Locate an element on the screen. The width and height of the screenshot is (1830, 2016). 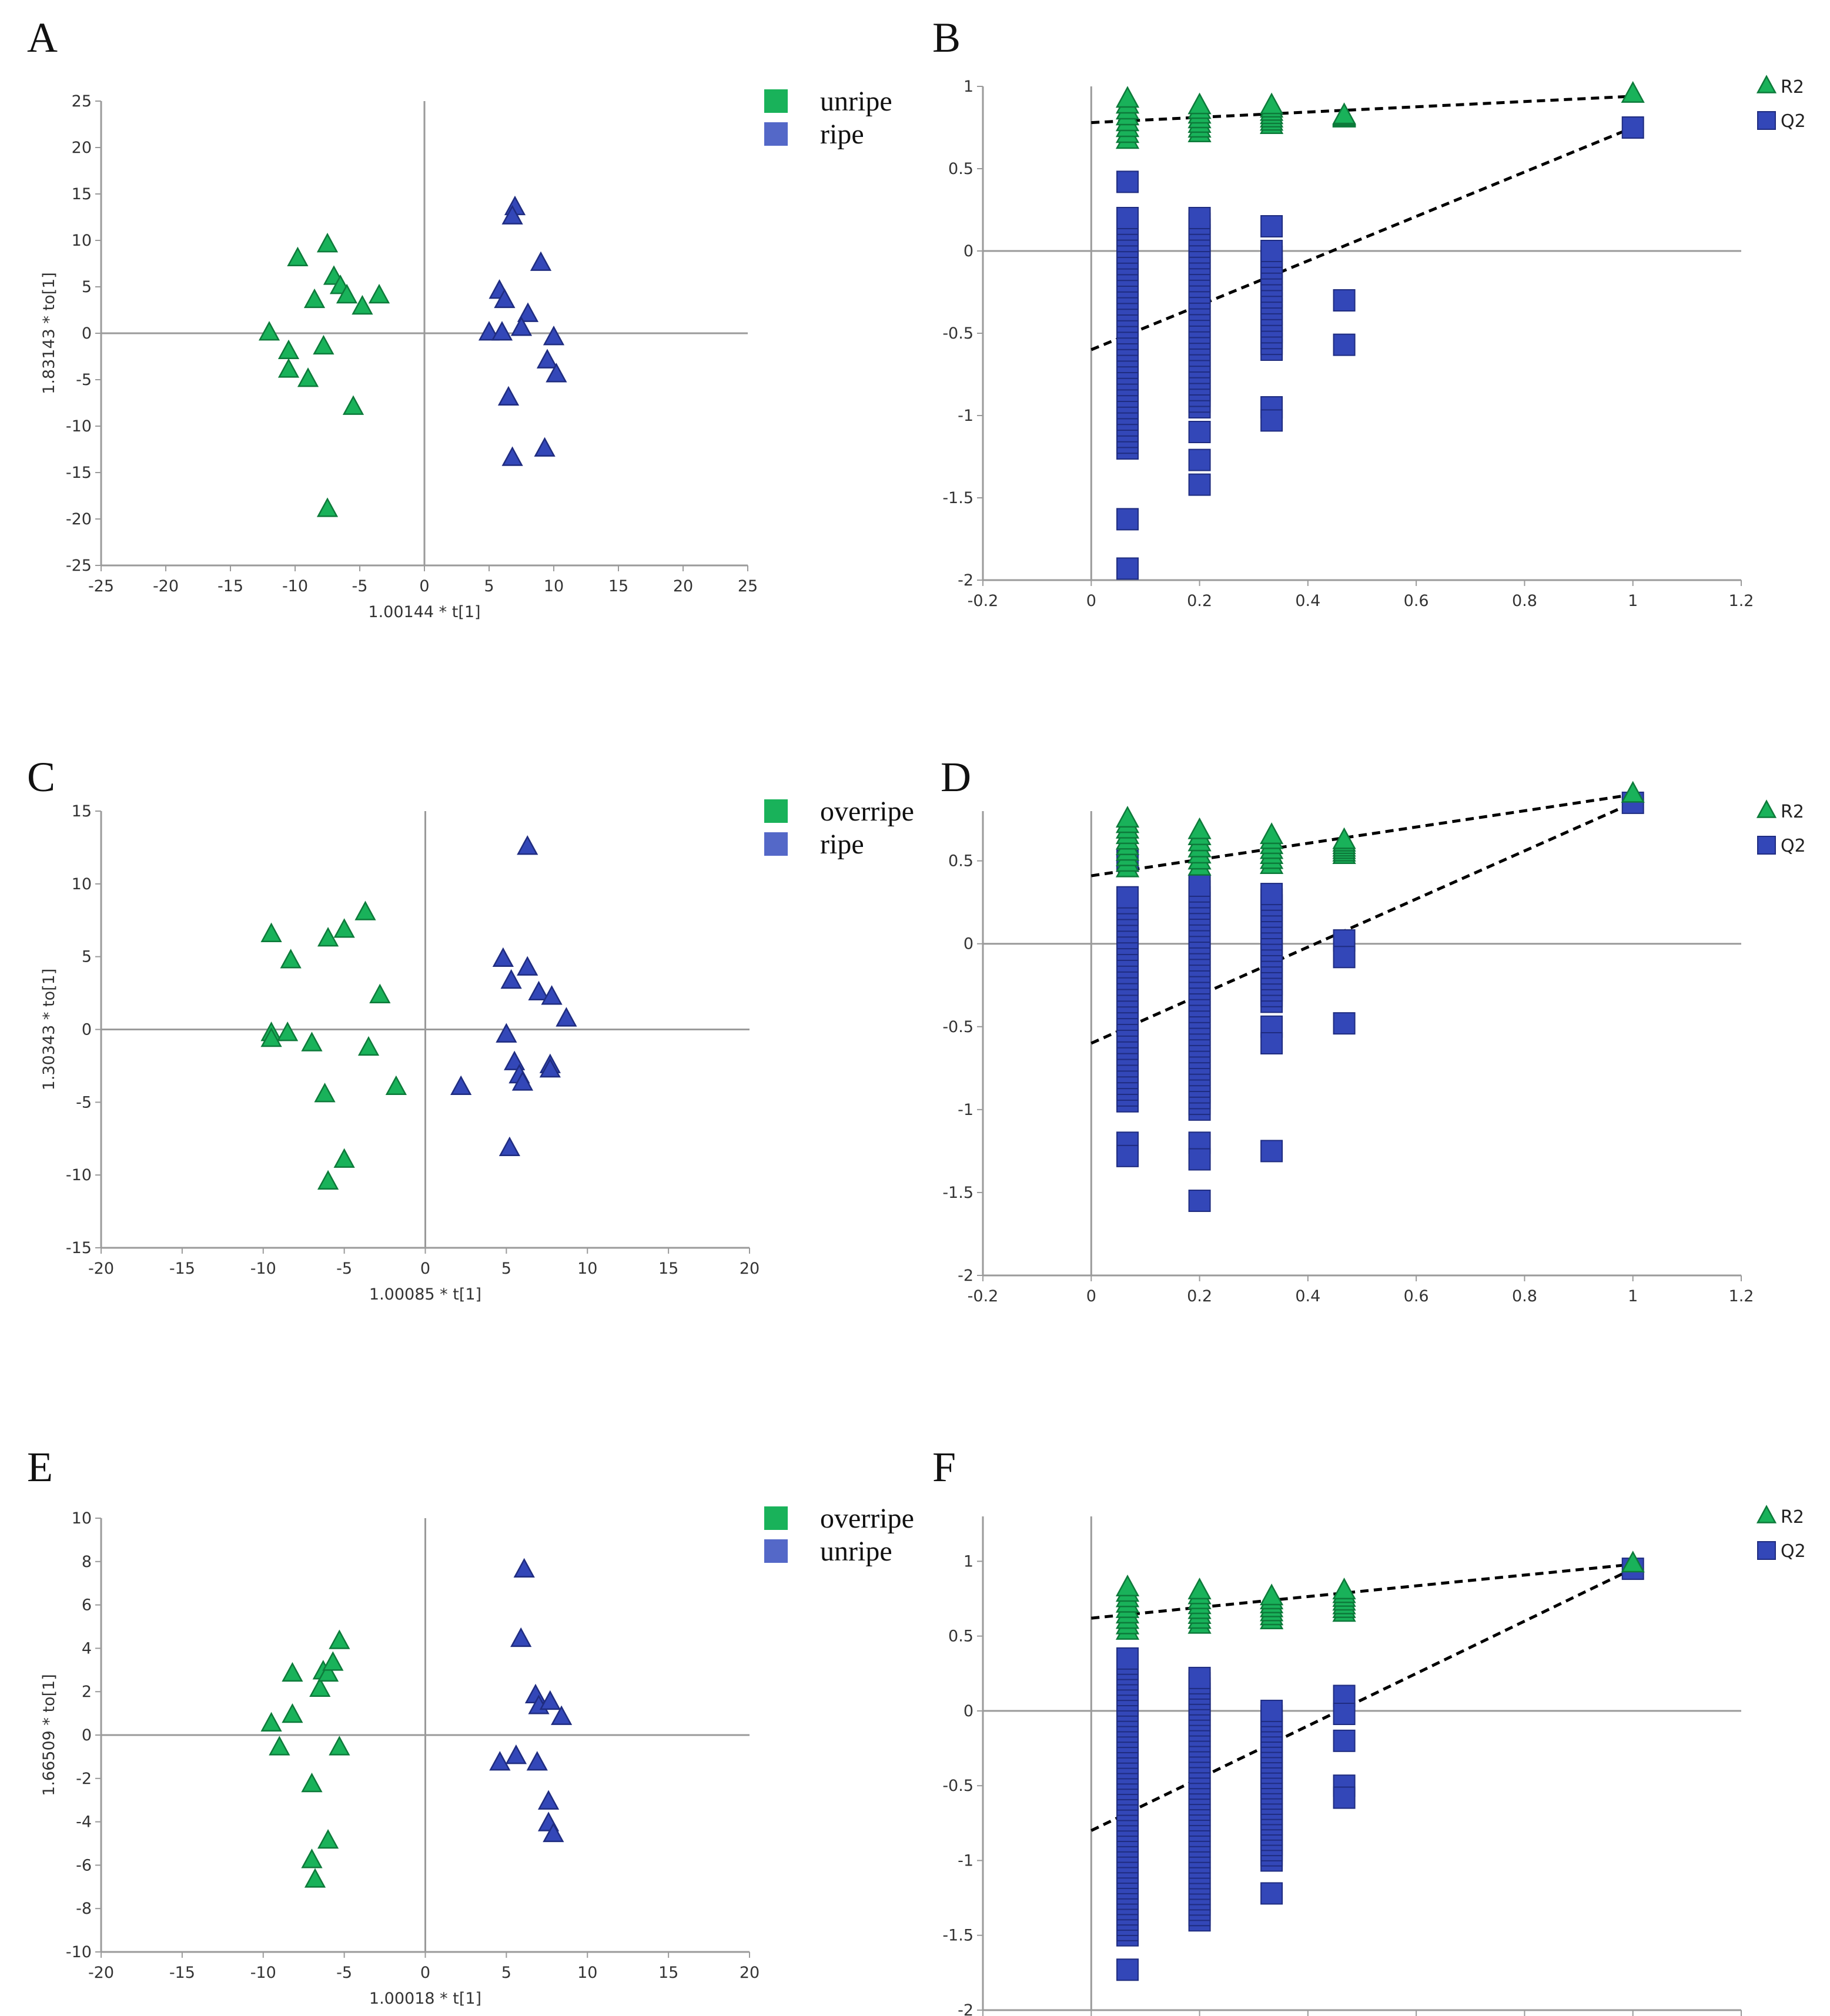
y-tick-label: 10 is located at coordinates (82, 1519).